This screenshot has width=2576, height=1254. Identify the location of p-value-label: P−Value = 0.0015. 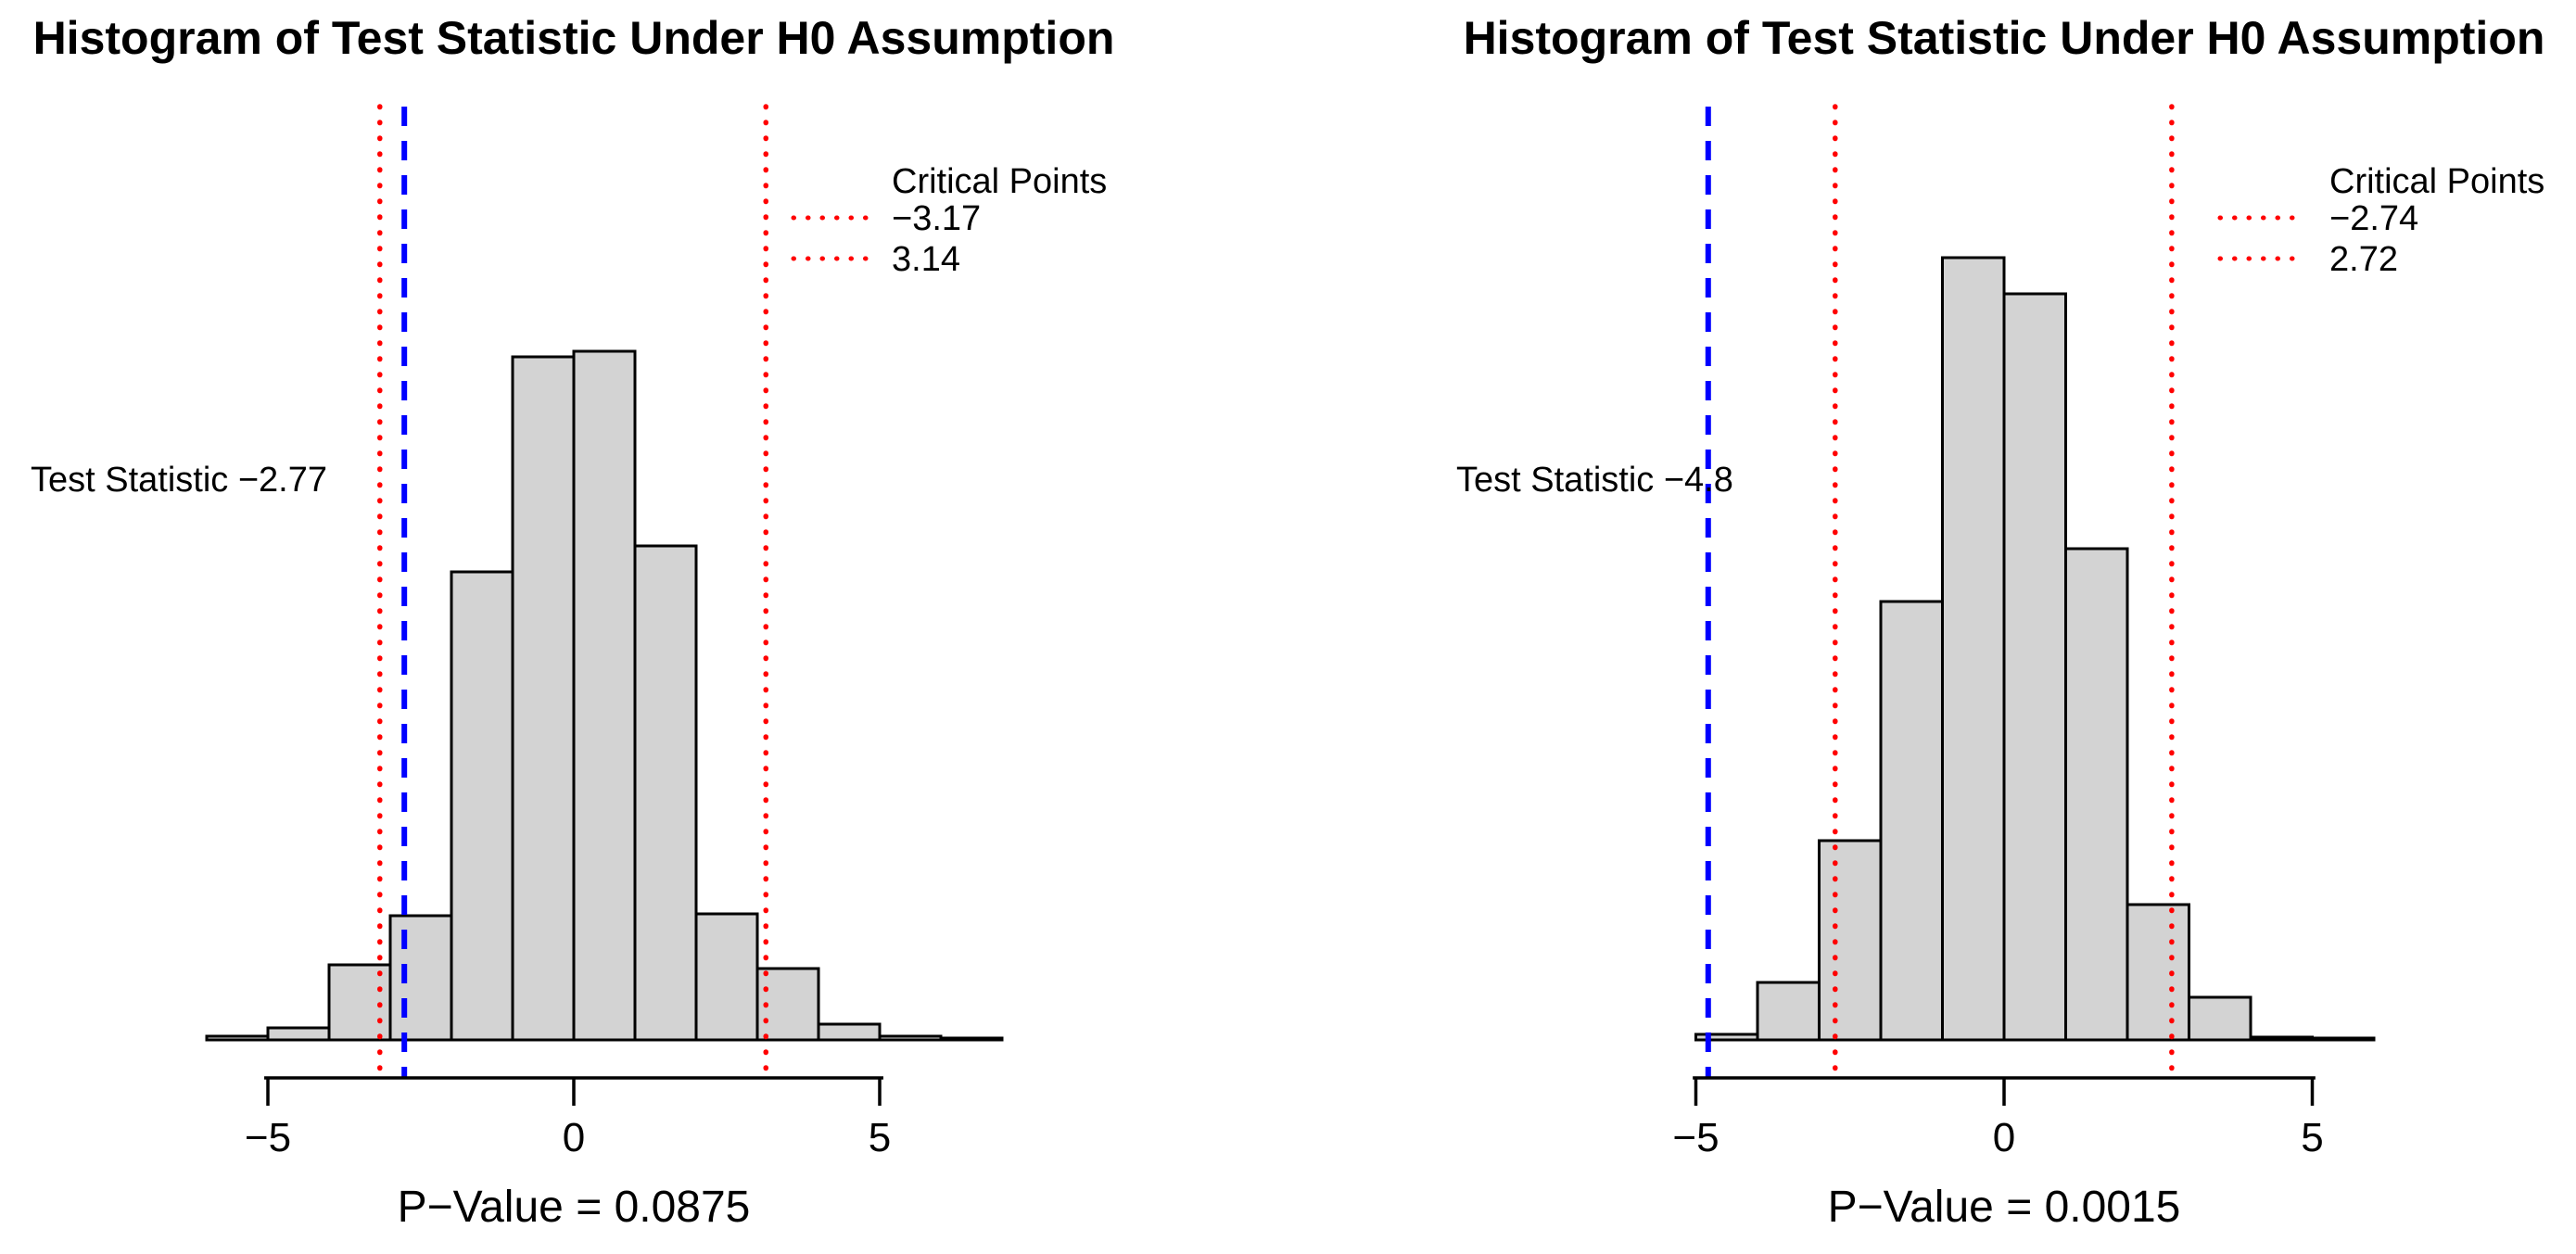
(2004, 1207).